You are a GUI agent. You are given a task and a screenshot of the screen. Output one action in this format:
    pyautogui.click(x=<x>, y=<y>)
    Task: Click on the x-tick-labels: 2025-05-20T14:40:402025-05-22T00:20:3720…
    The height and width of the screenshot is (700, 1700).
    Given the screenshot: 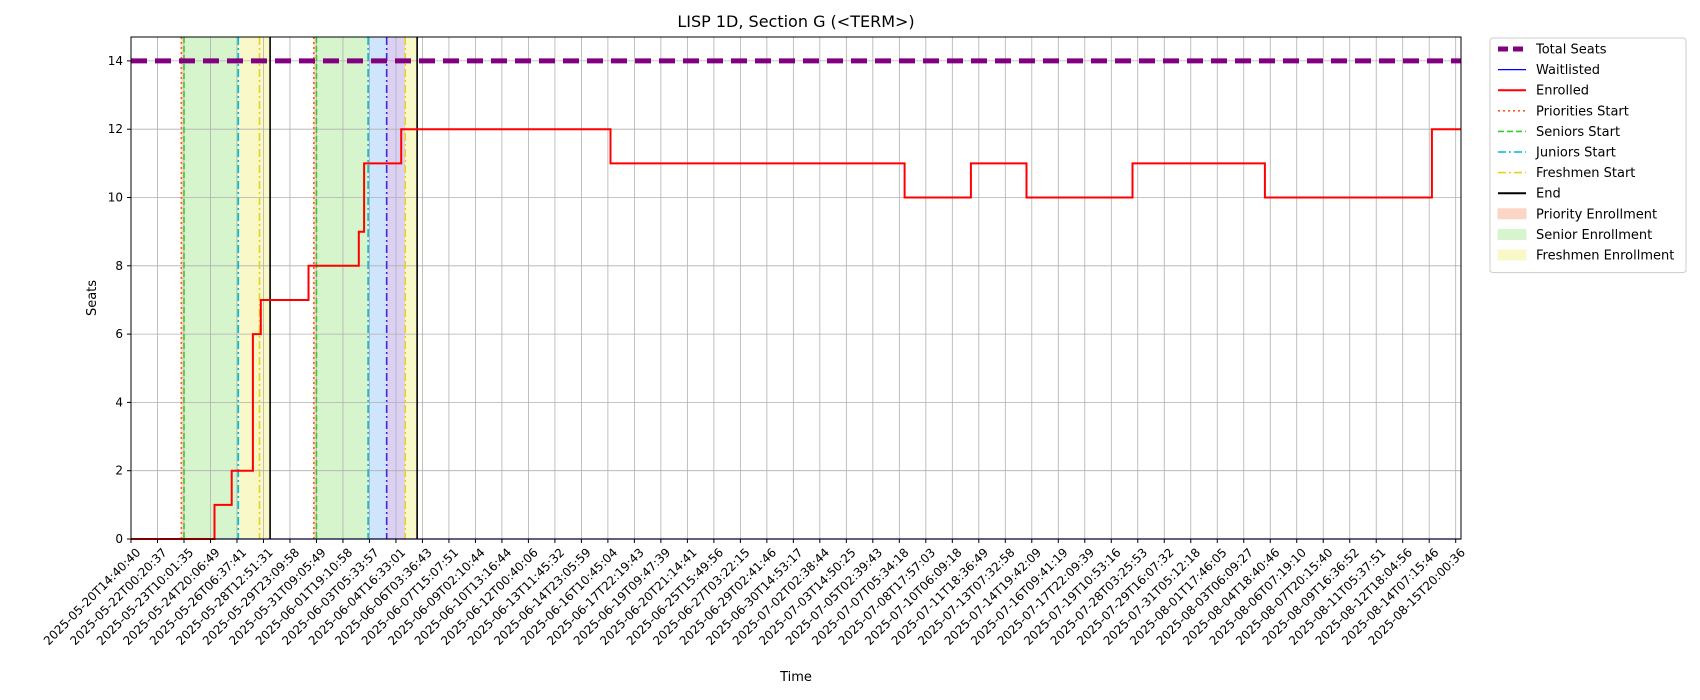 What is the action you would take?
    pyautogui.click(x=754, y=596)
    